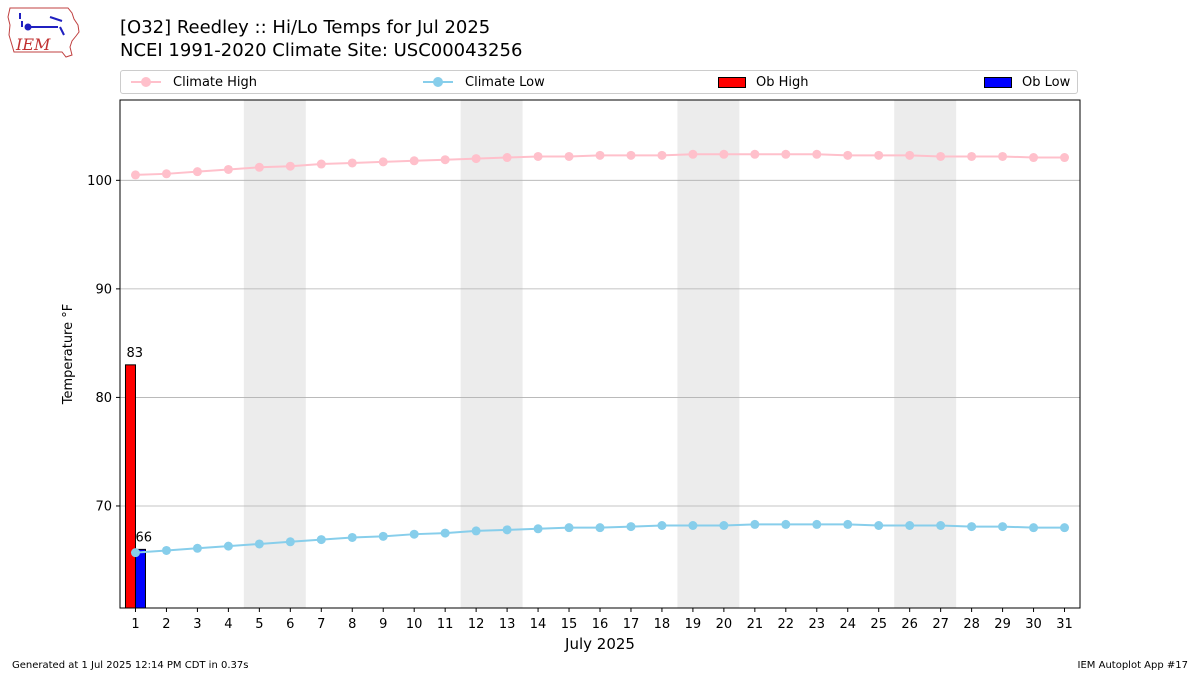 Image resolution: width=1200 pixels, height=675 pixels. Describe the element at coordinates (33, 44) in the screenshot. I see `iem-logo-text: IEM` at that location.